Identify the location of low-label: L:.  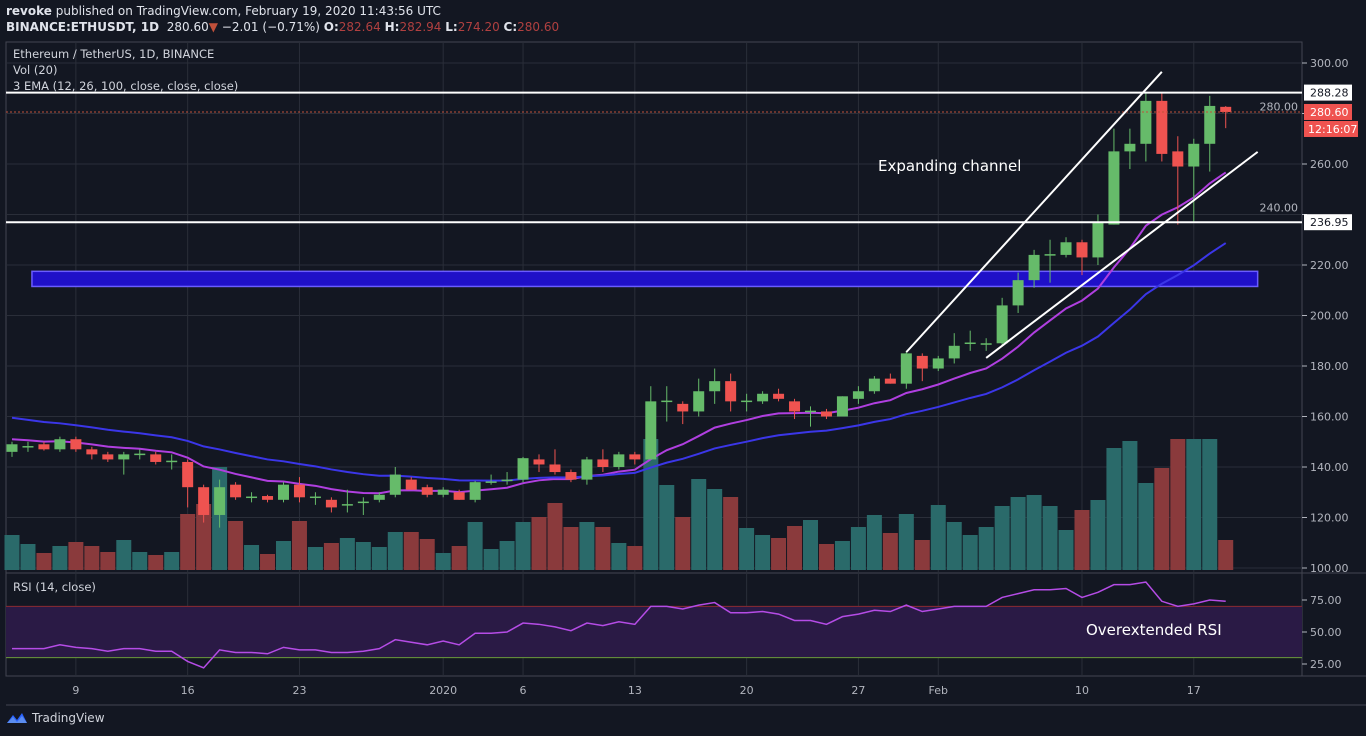
(451, 27).